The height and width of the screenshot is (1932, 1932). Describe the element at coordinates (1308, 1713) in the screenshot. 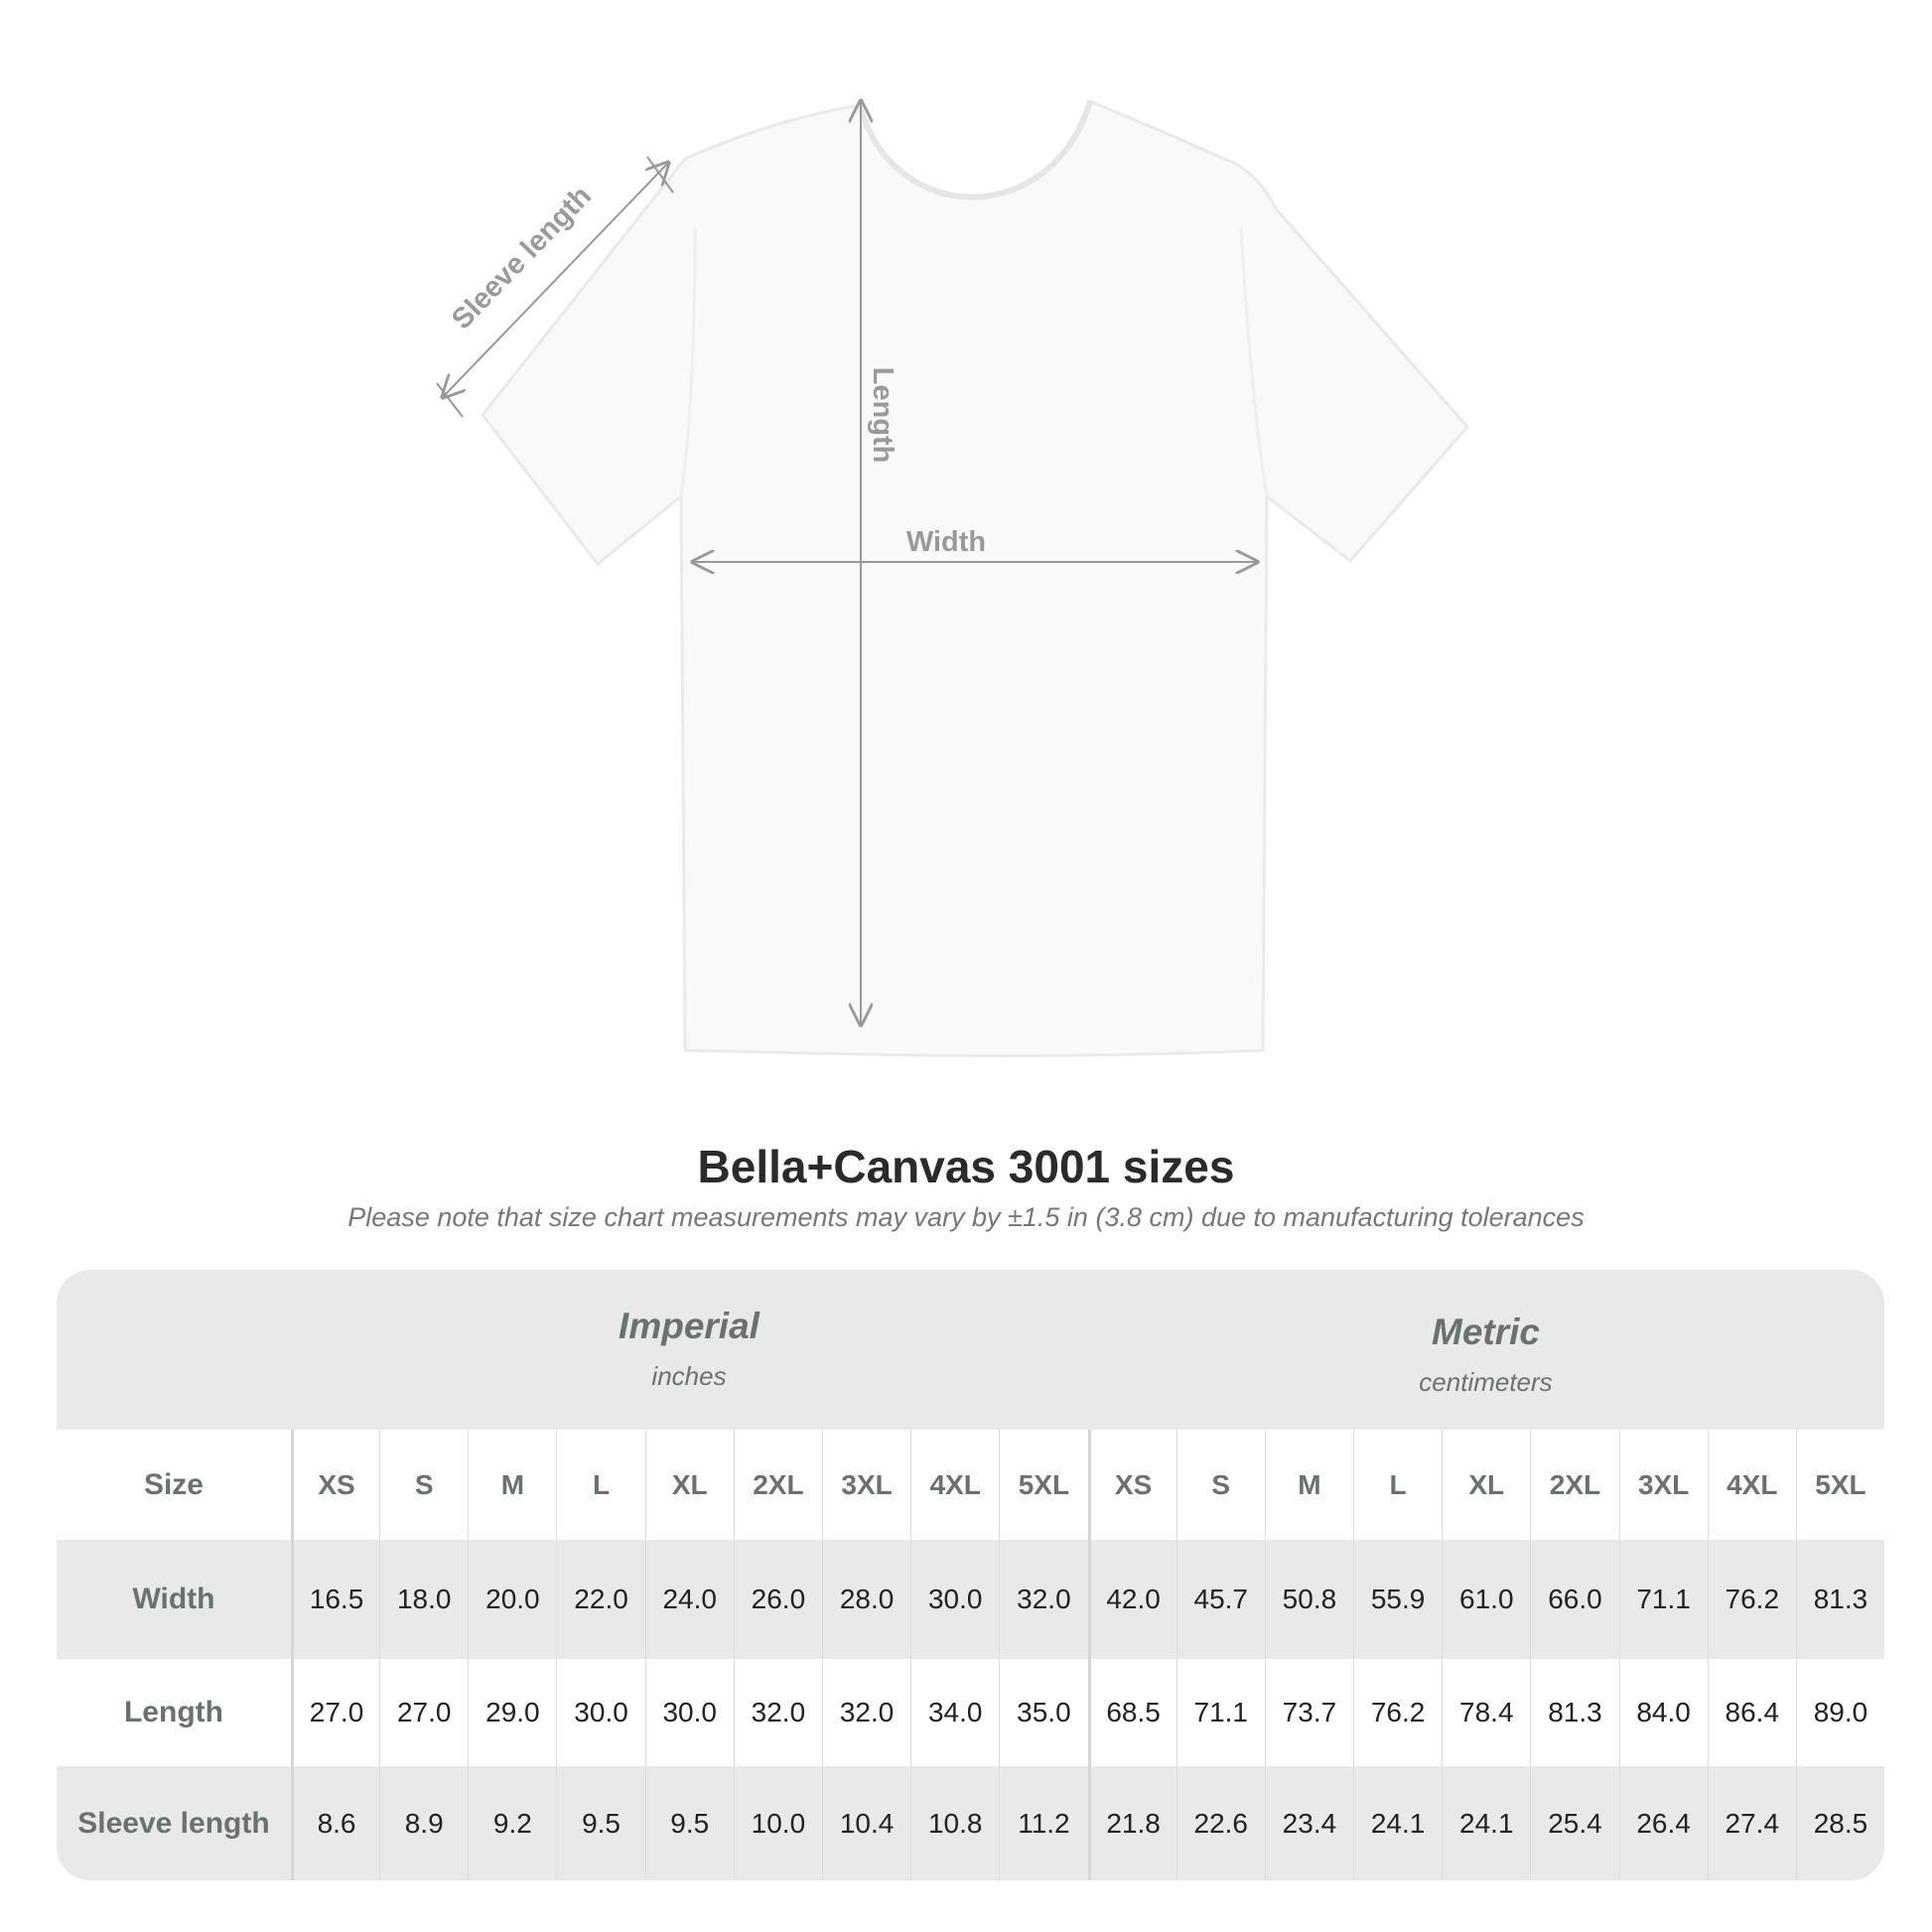

I see `value-cell: 73.7` at that location.